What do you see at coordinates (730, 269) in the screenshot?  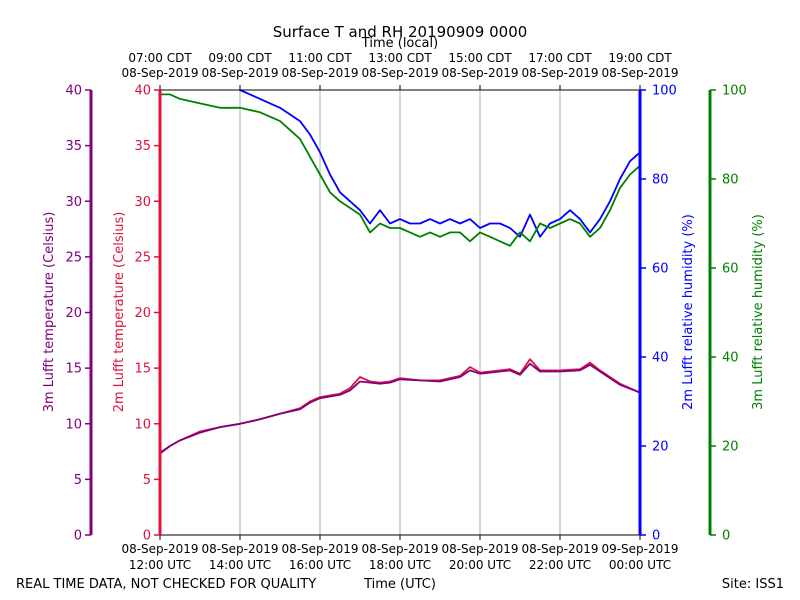 I see `rh3m-tick-label: 60` at bounding box center [730, 269].